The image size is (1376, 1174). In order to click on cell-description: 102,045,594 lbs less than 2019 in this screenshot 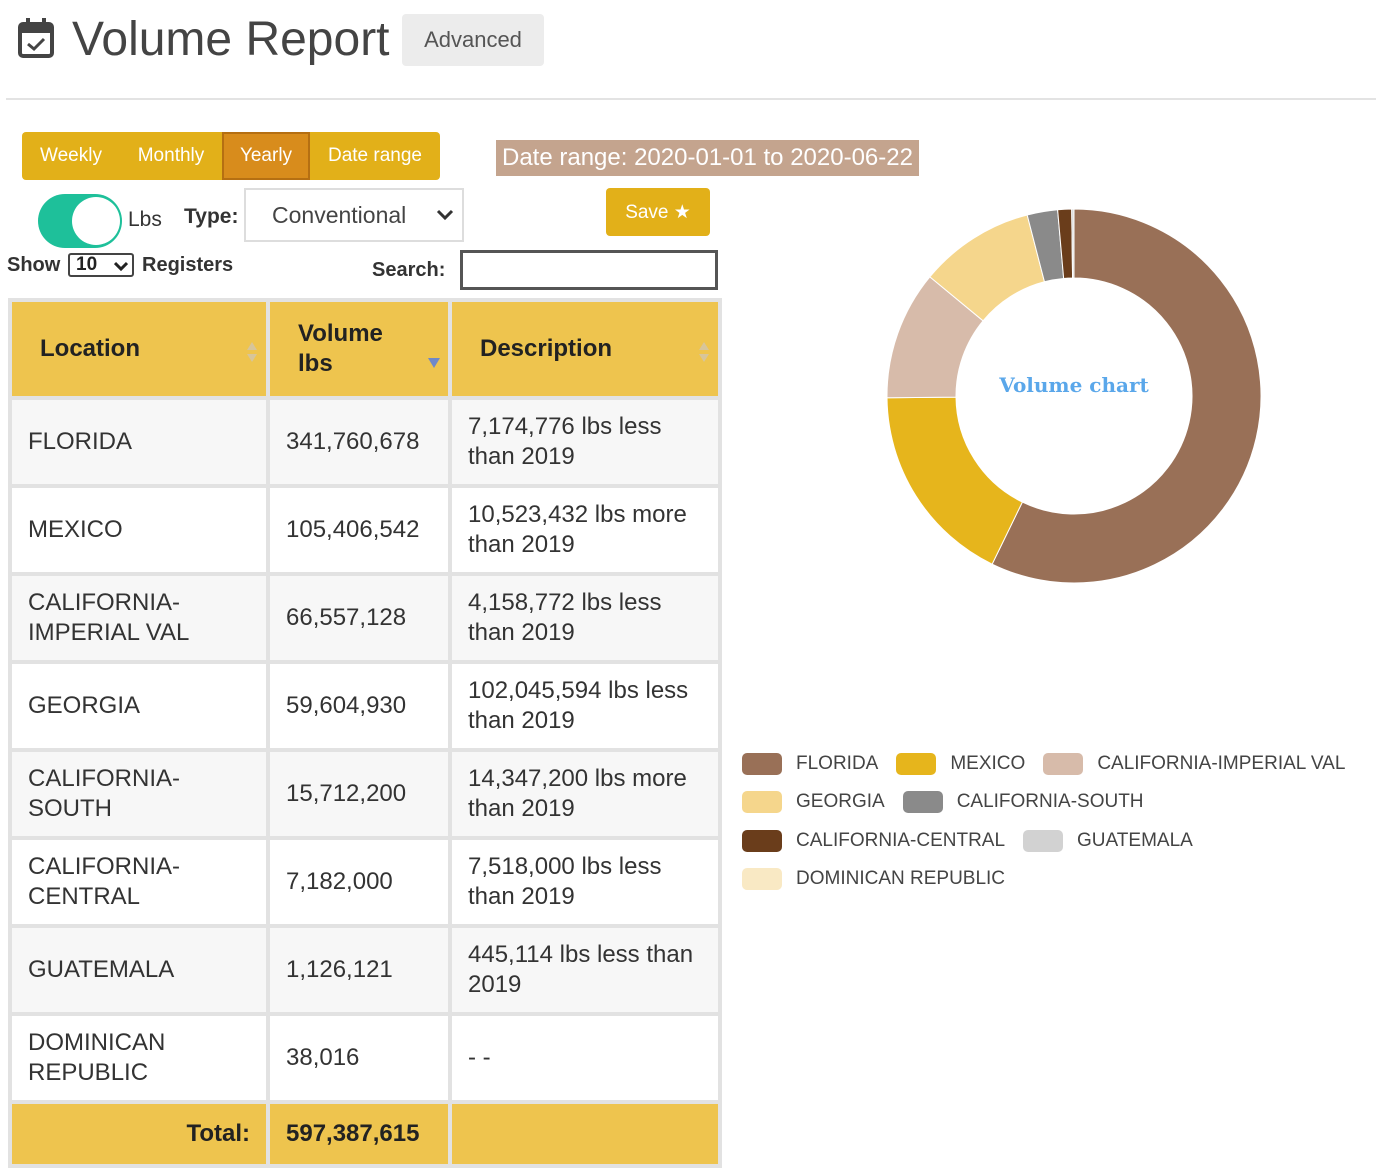, I will do `click(585, 706)`.